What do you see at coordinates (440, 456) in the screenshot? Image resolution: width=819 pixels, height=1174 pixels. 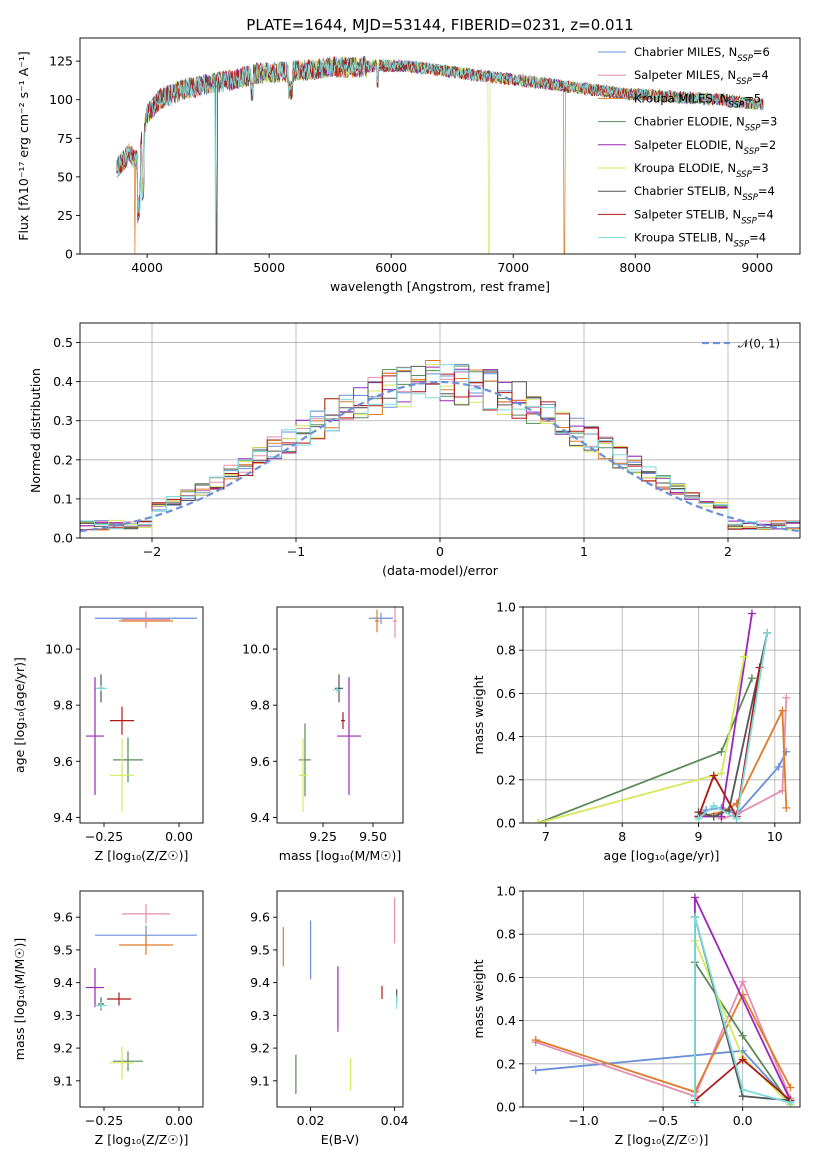 I see `gaussian-curve` at bounding box center [440, 456].